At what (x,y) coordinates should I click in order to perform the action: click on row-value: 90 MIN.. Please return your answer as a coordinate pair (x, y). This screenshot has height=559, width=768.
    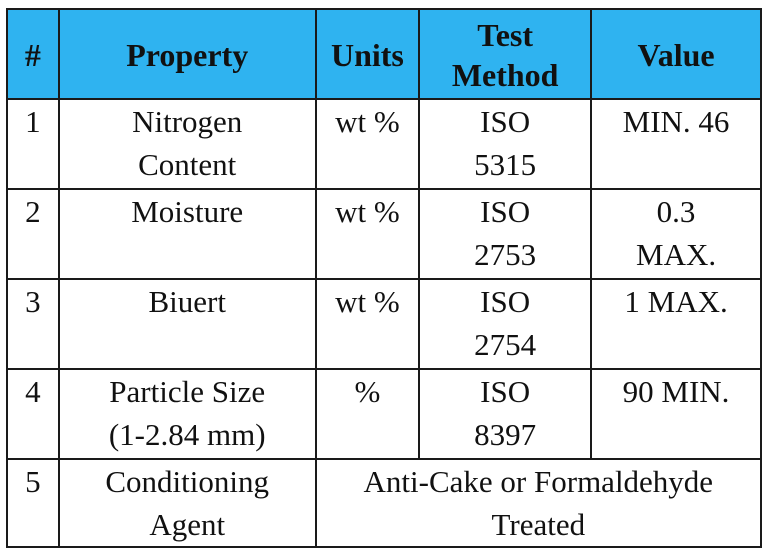
    Looking at the image, I should click on (676, 414).